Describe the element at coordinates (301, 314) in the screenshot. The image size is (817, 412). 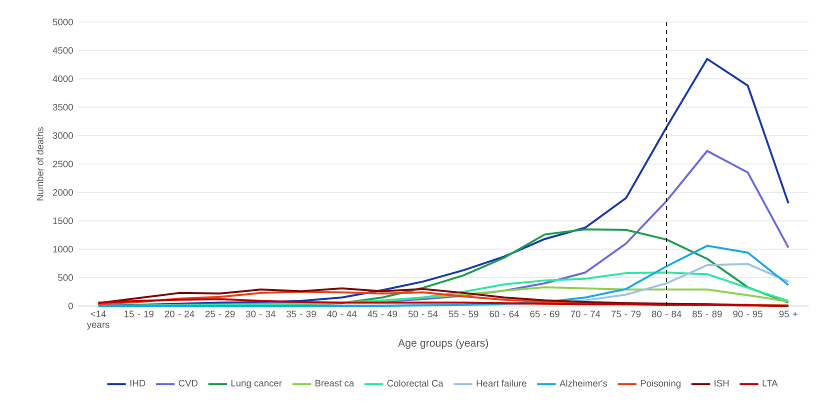
I see `x-tick-label: 35 - 39` at that location.